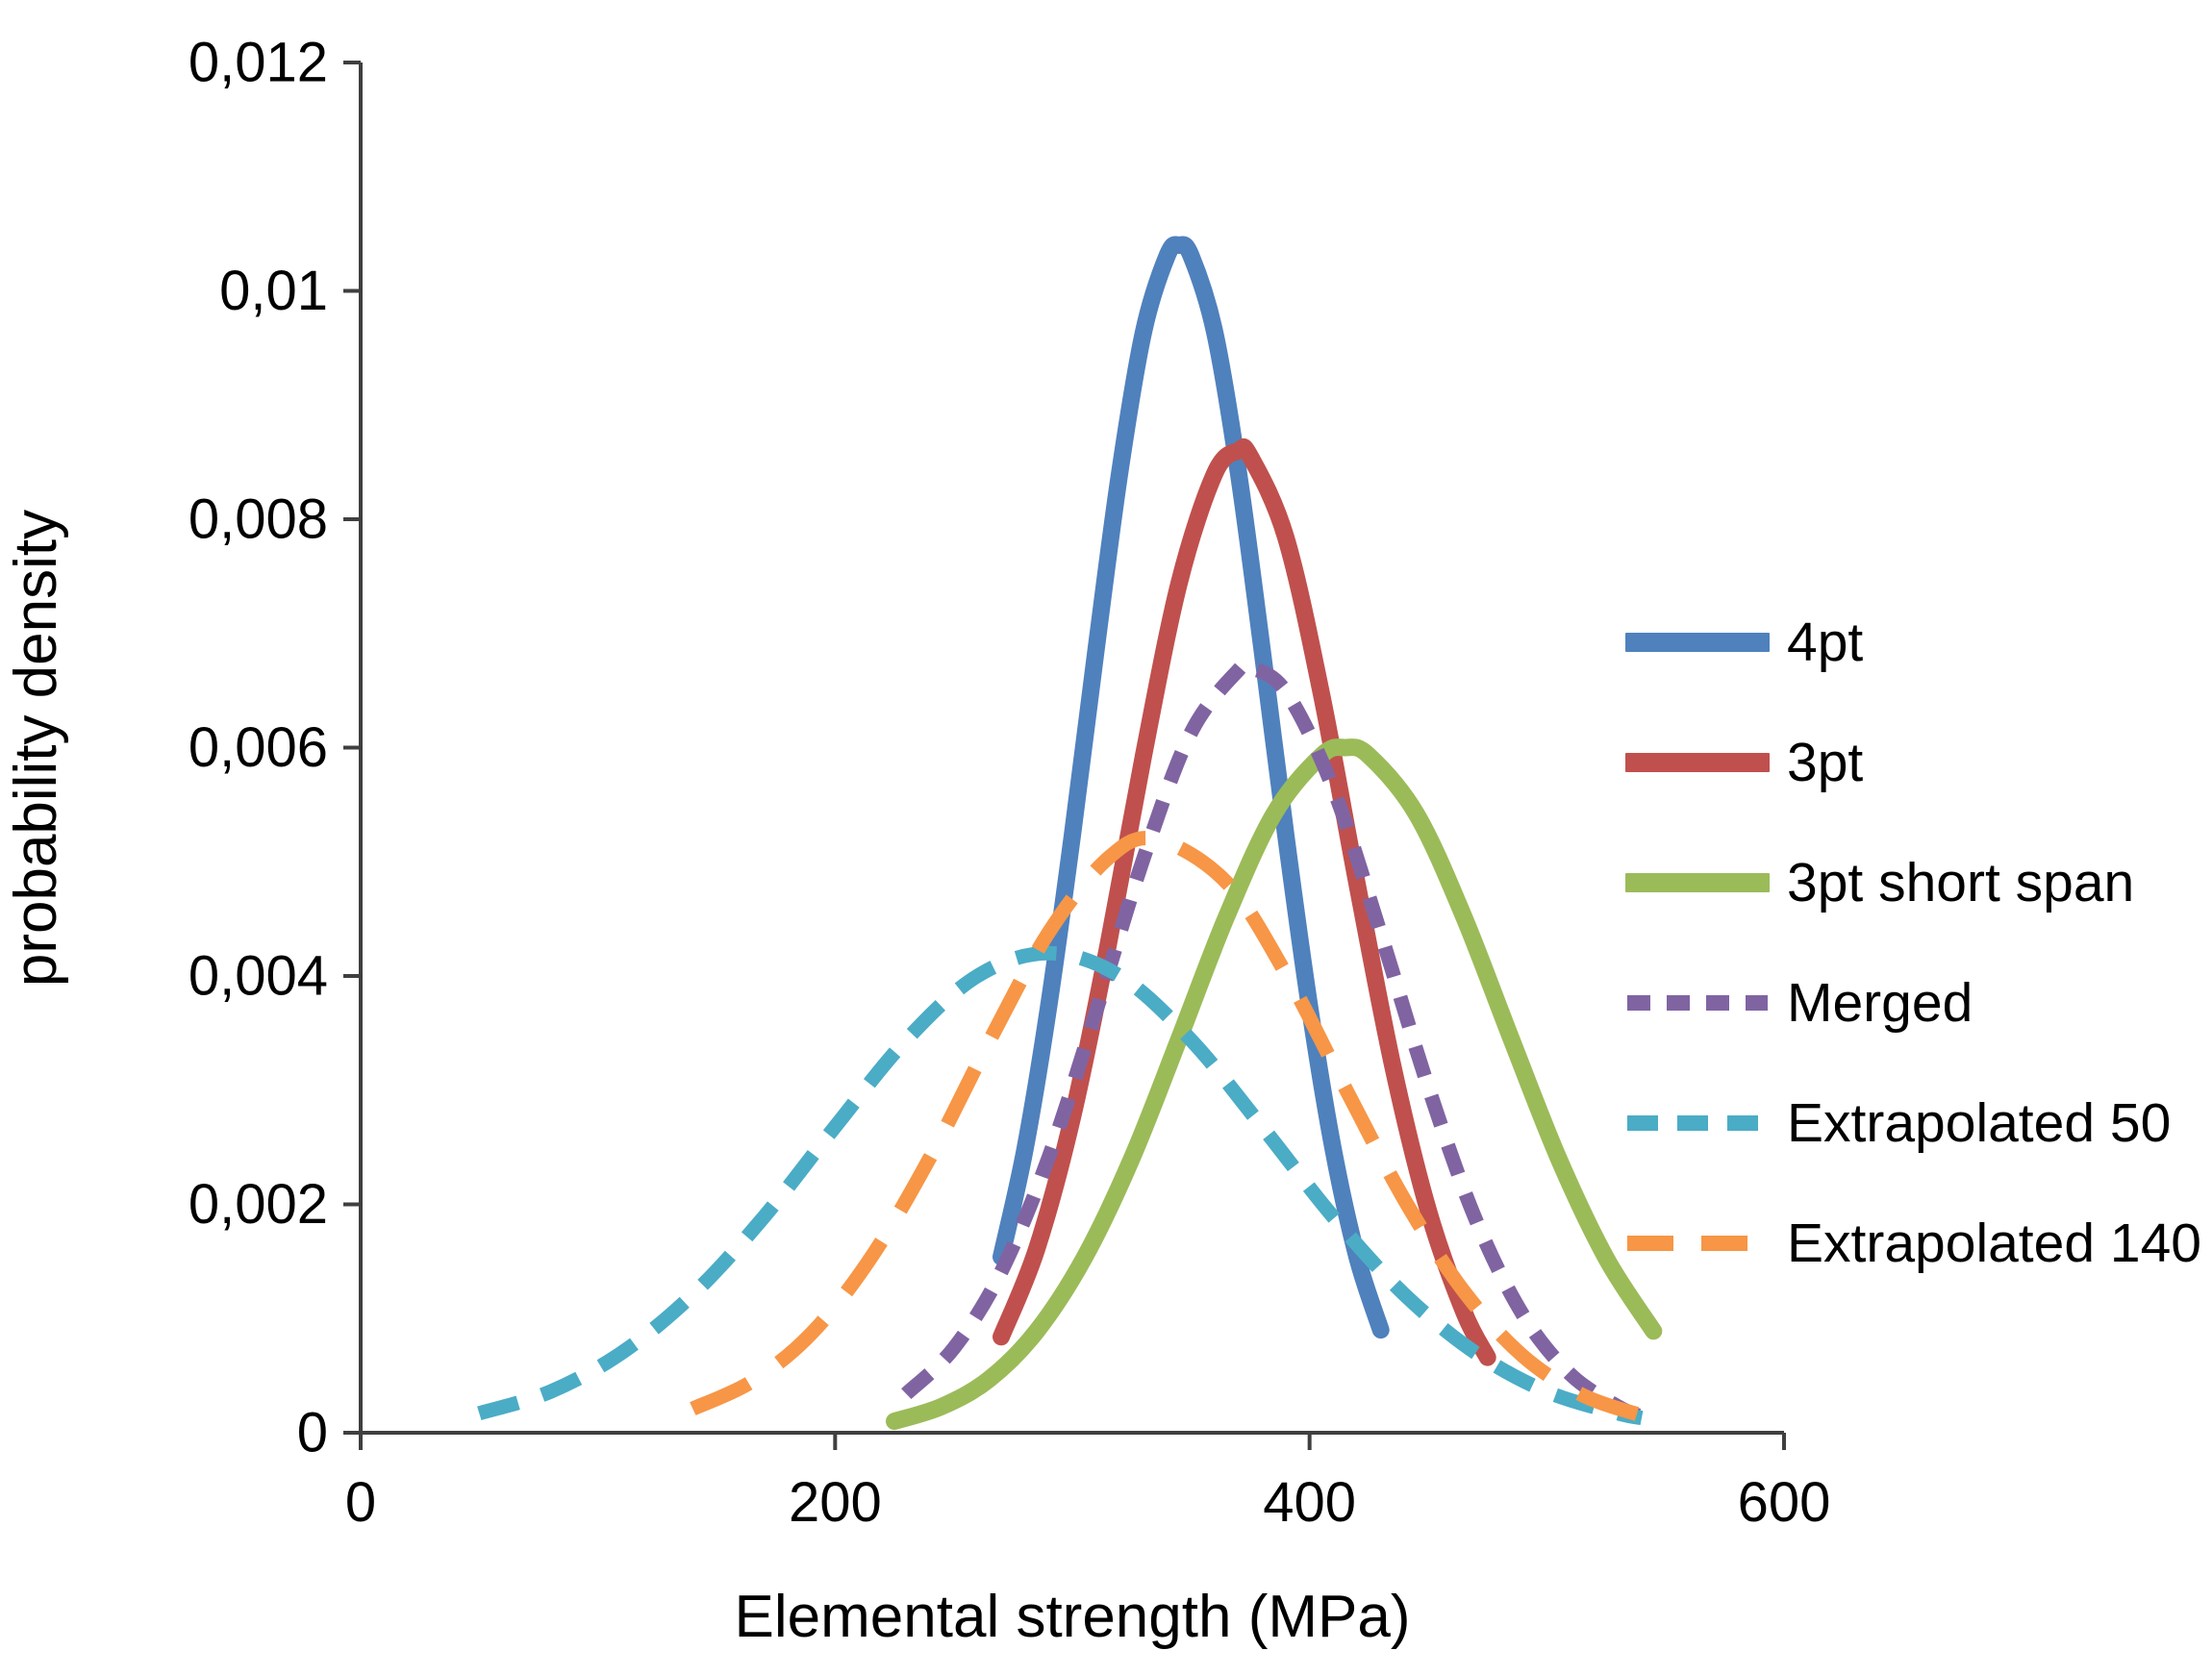 This screenshot has width=2212, height=1676. I want to click on legend-label: 4pt, so click(1825, 642).